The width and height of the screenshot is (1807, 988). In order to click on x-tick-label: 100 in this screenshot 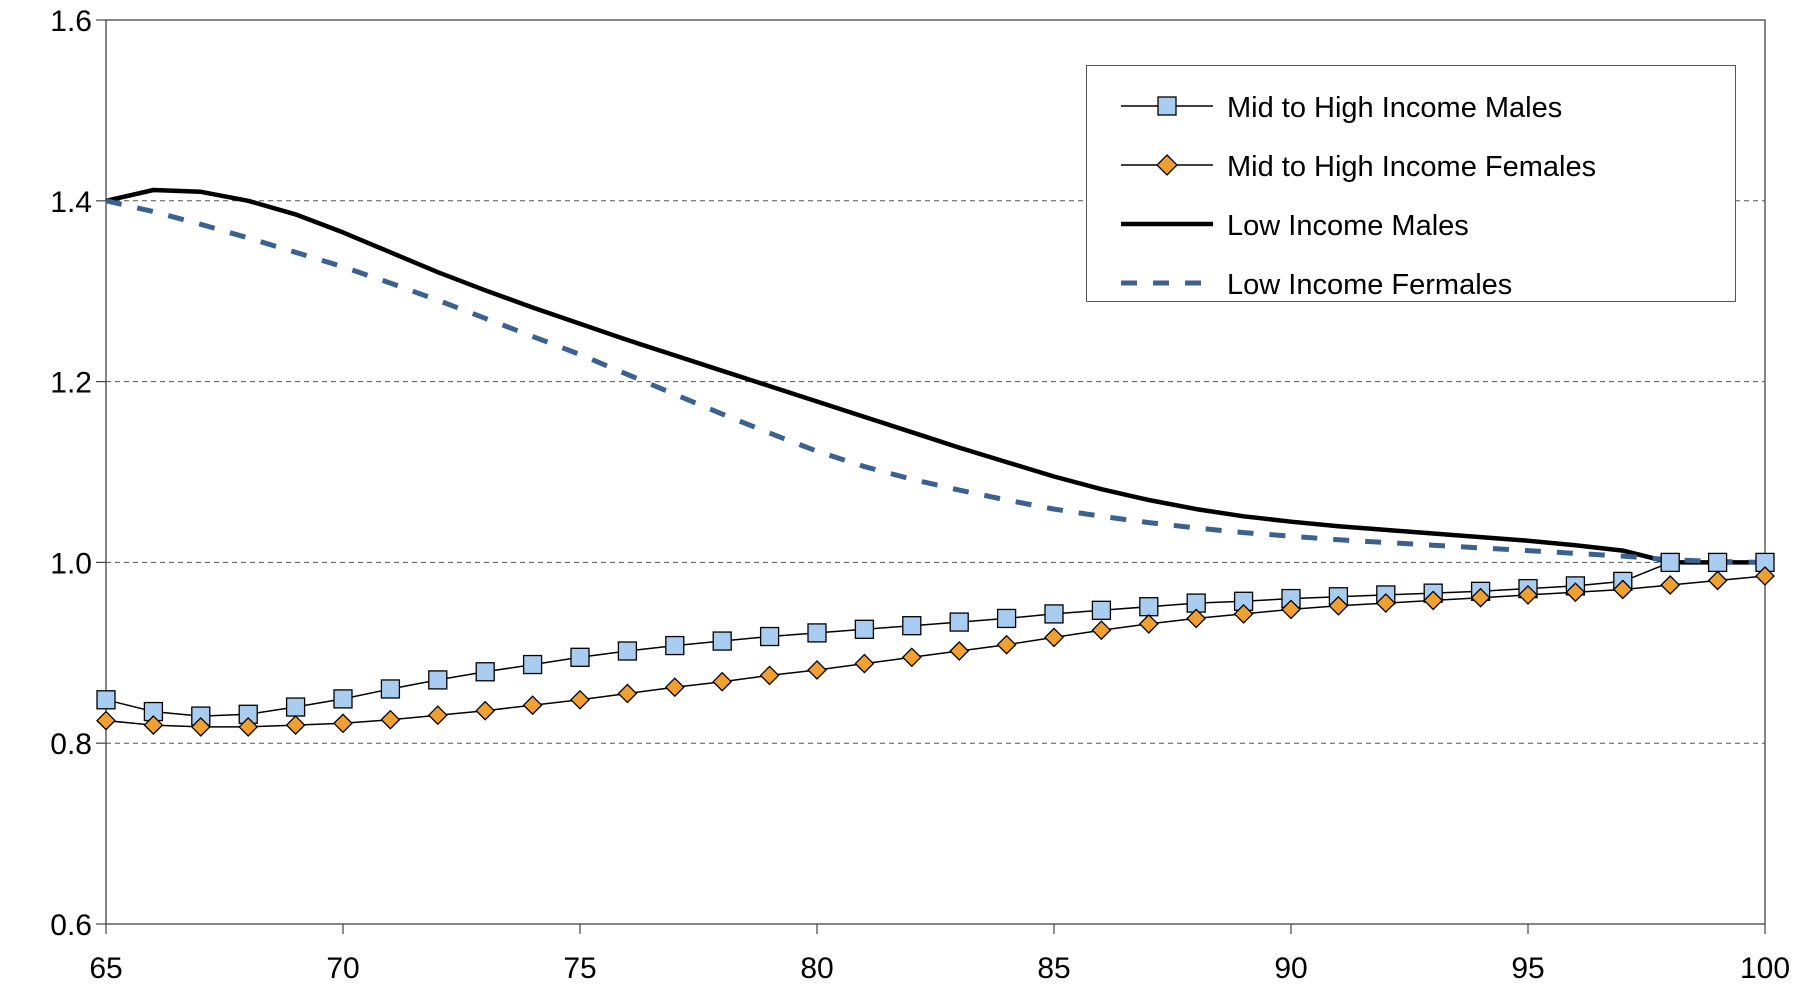, I will do `click(1765, 967)`.